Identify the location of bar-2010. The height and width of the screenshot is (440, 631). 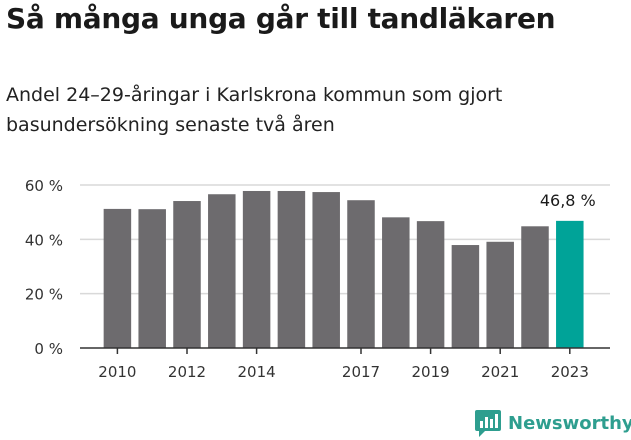
(117, 278).